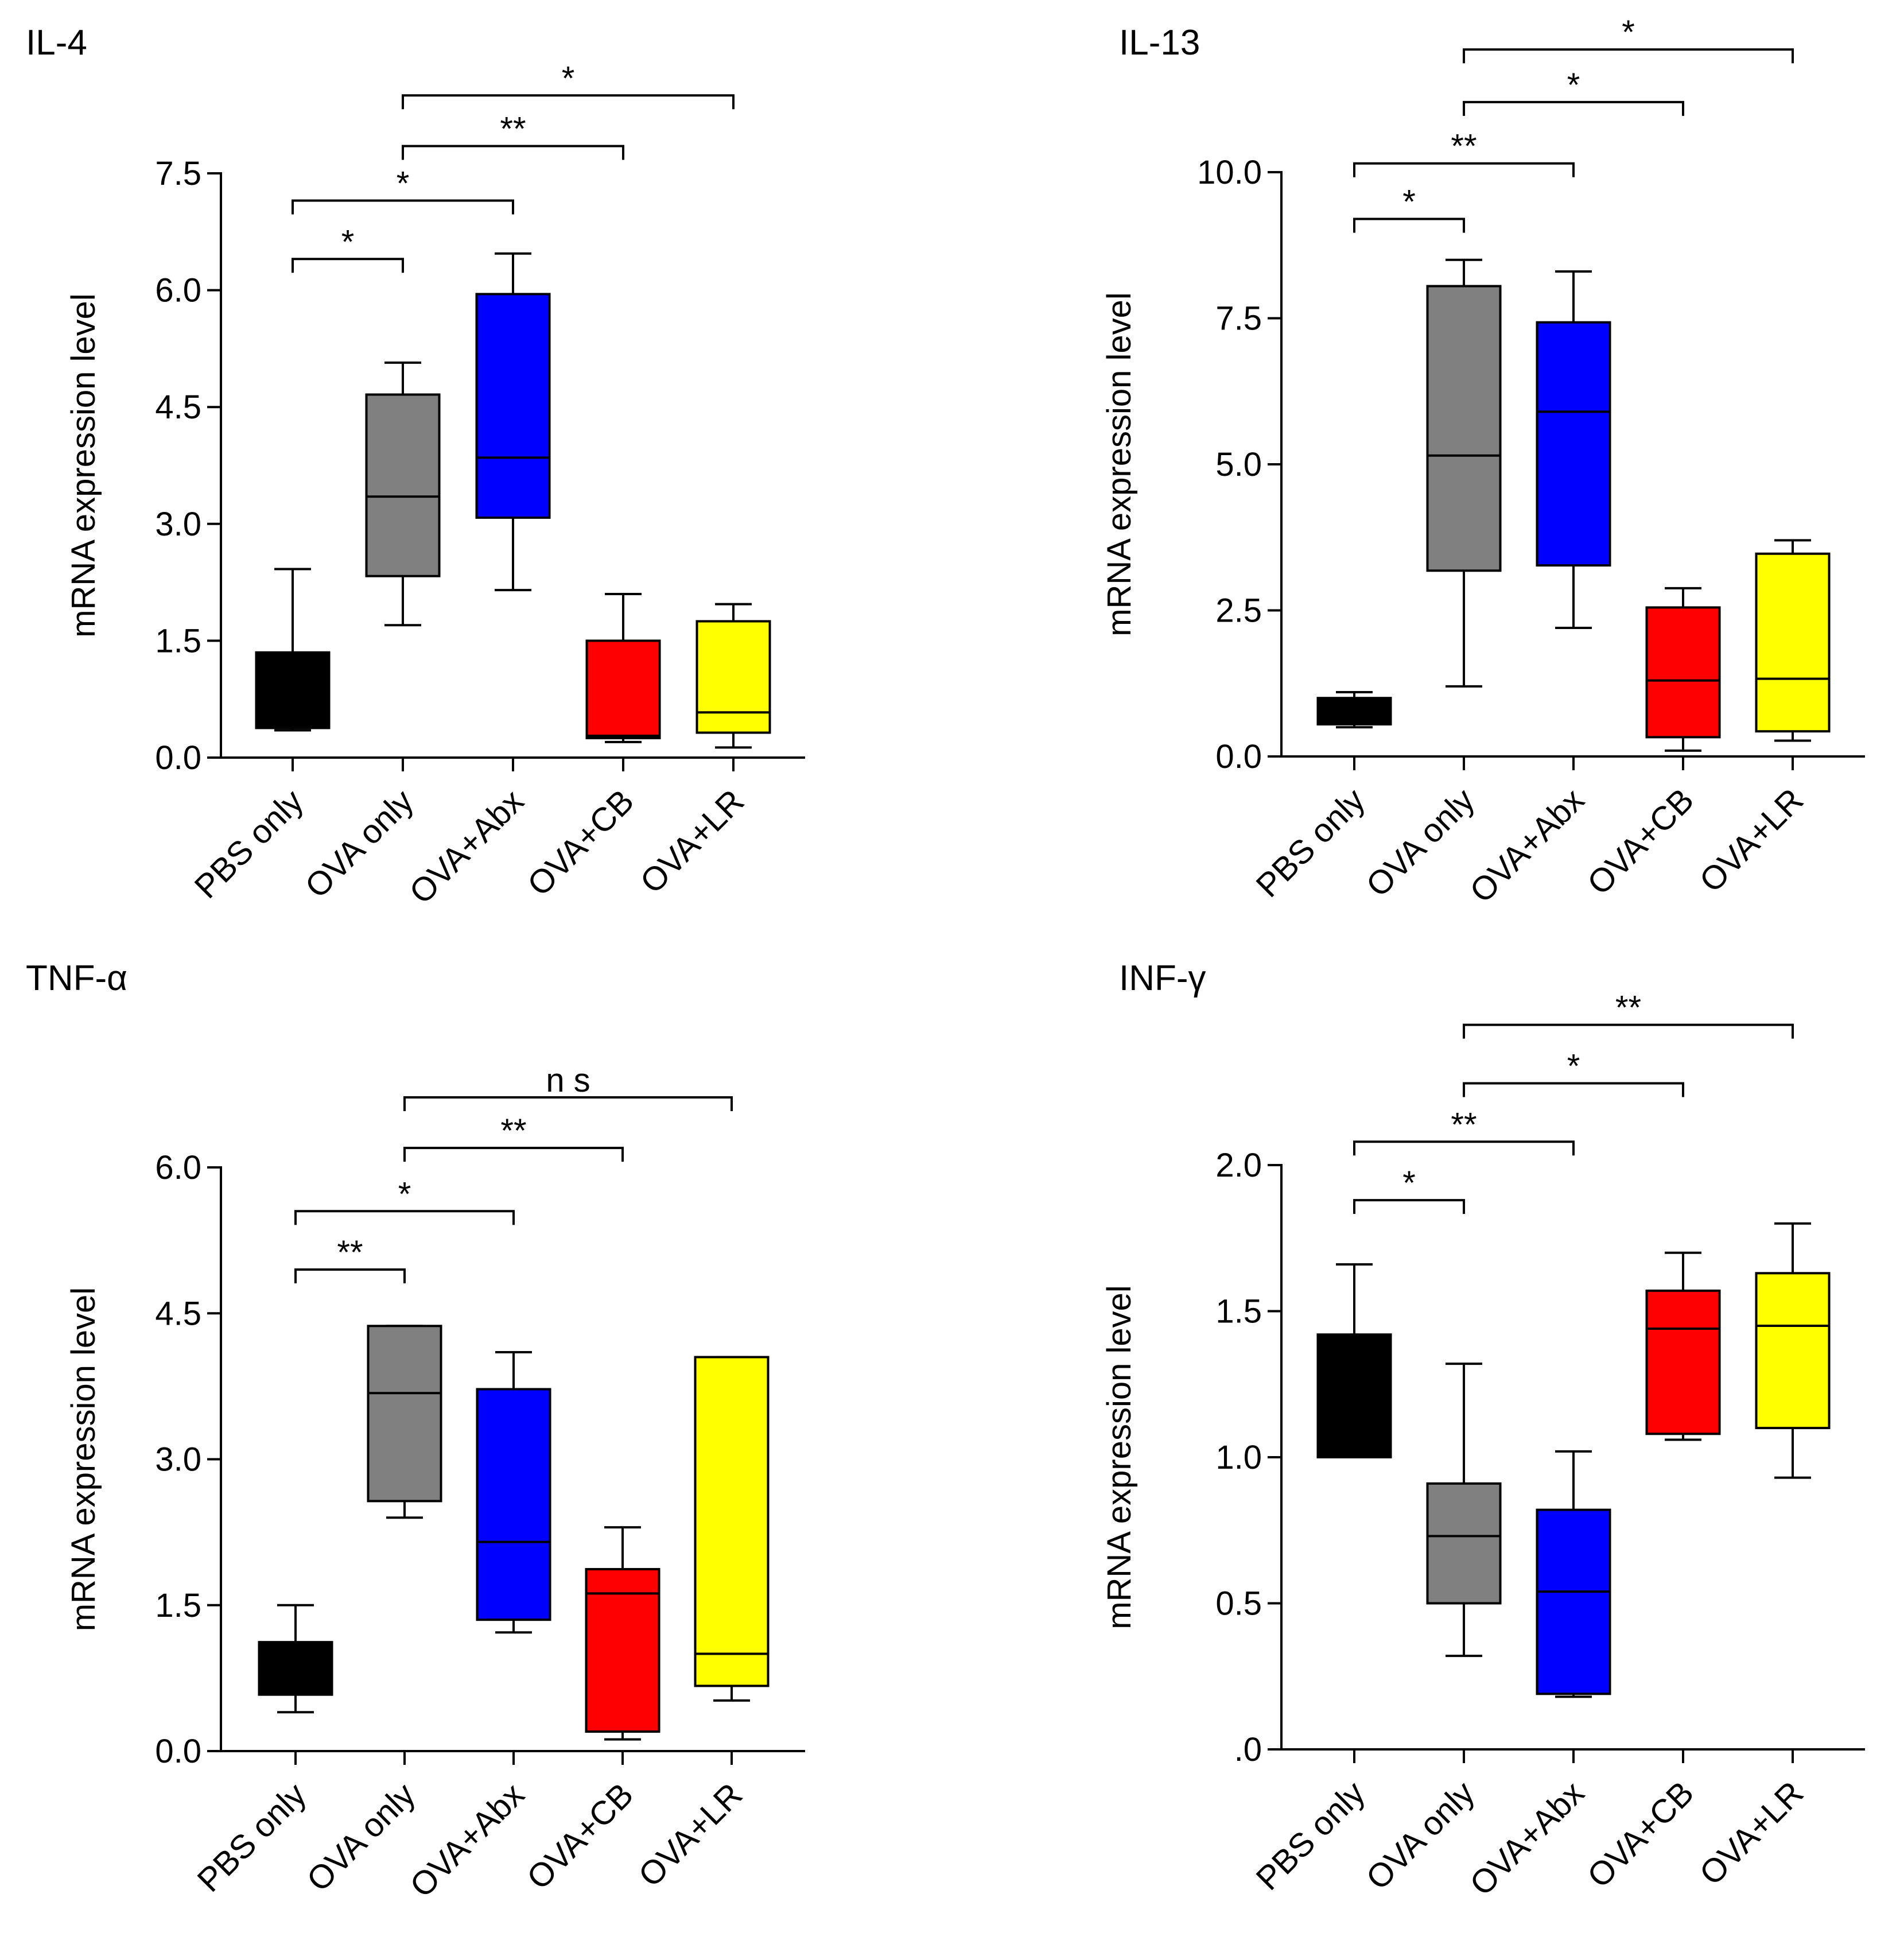 The width and height of the screenshot is (1900, 1960). What do you see at coordinates (1159, 43) in the screenshot?
I see `chart-title: IL-13` at bounding box center [1159, 43].